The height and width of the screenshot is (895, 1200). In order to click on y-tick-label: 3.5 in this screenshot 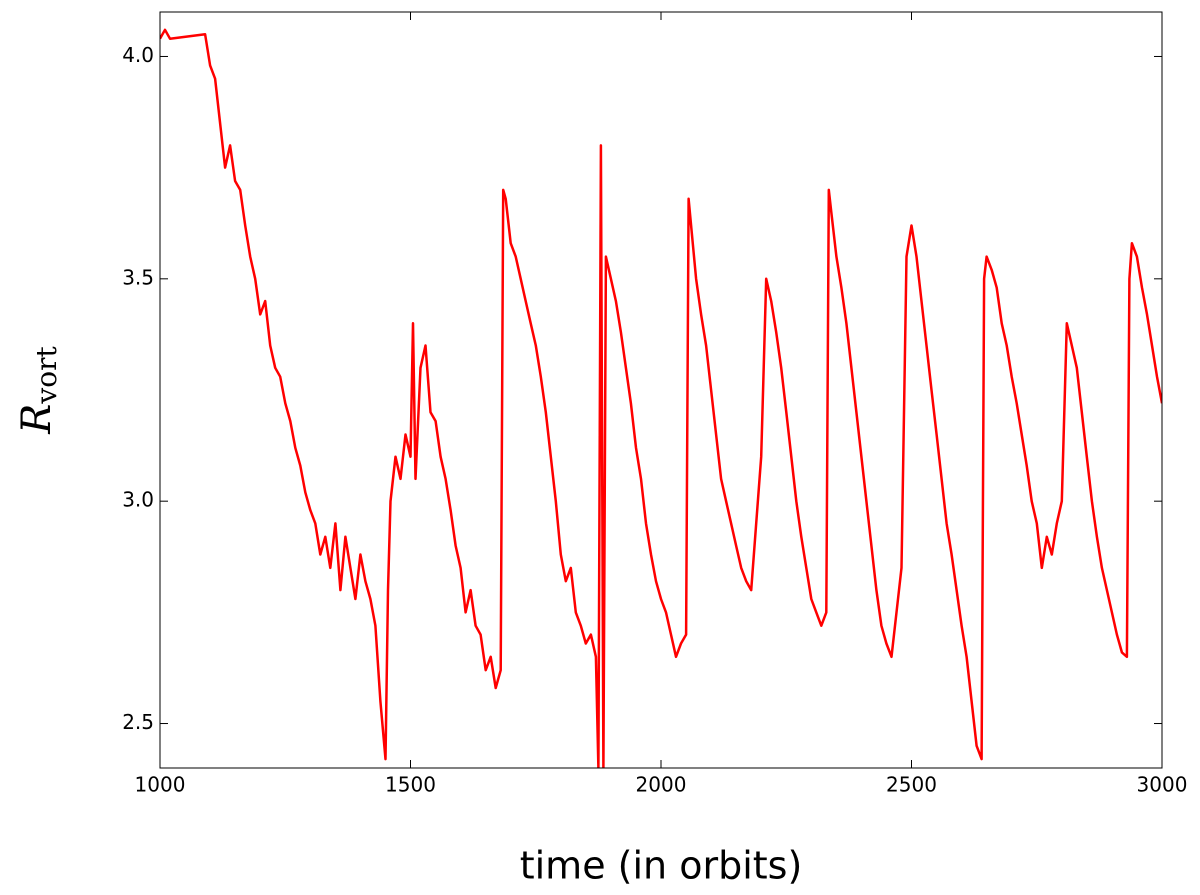, I will do `click(138, 277)`.